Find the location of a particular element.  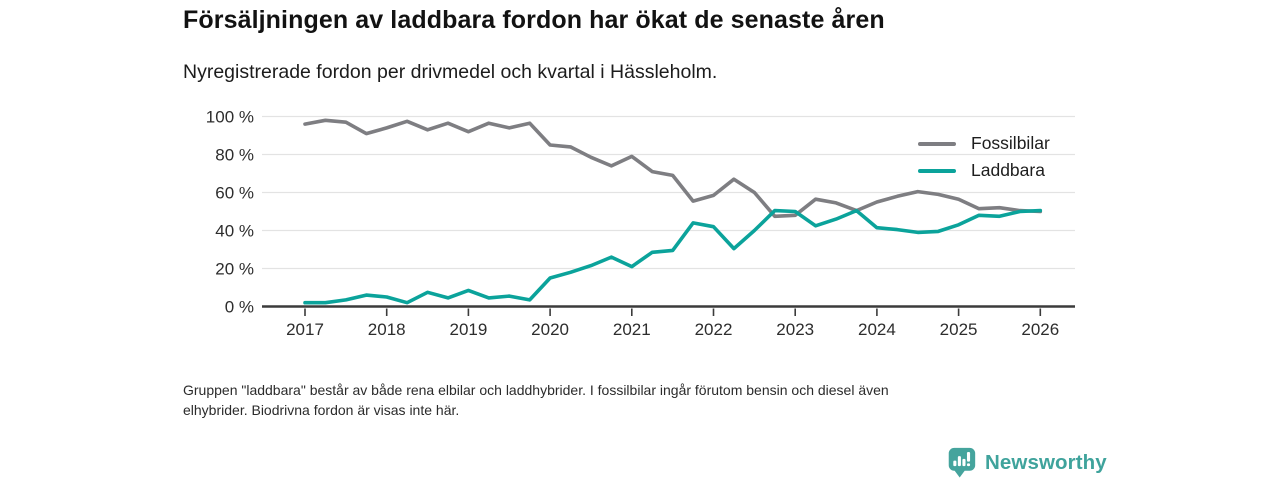

mini-bar-chart-glyph is located at coordinates (962, 459).